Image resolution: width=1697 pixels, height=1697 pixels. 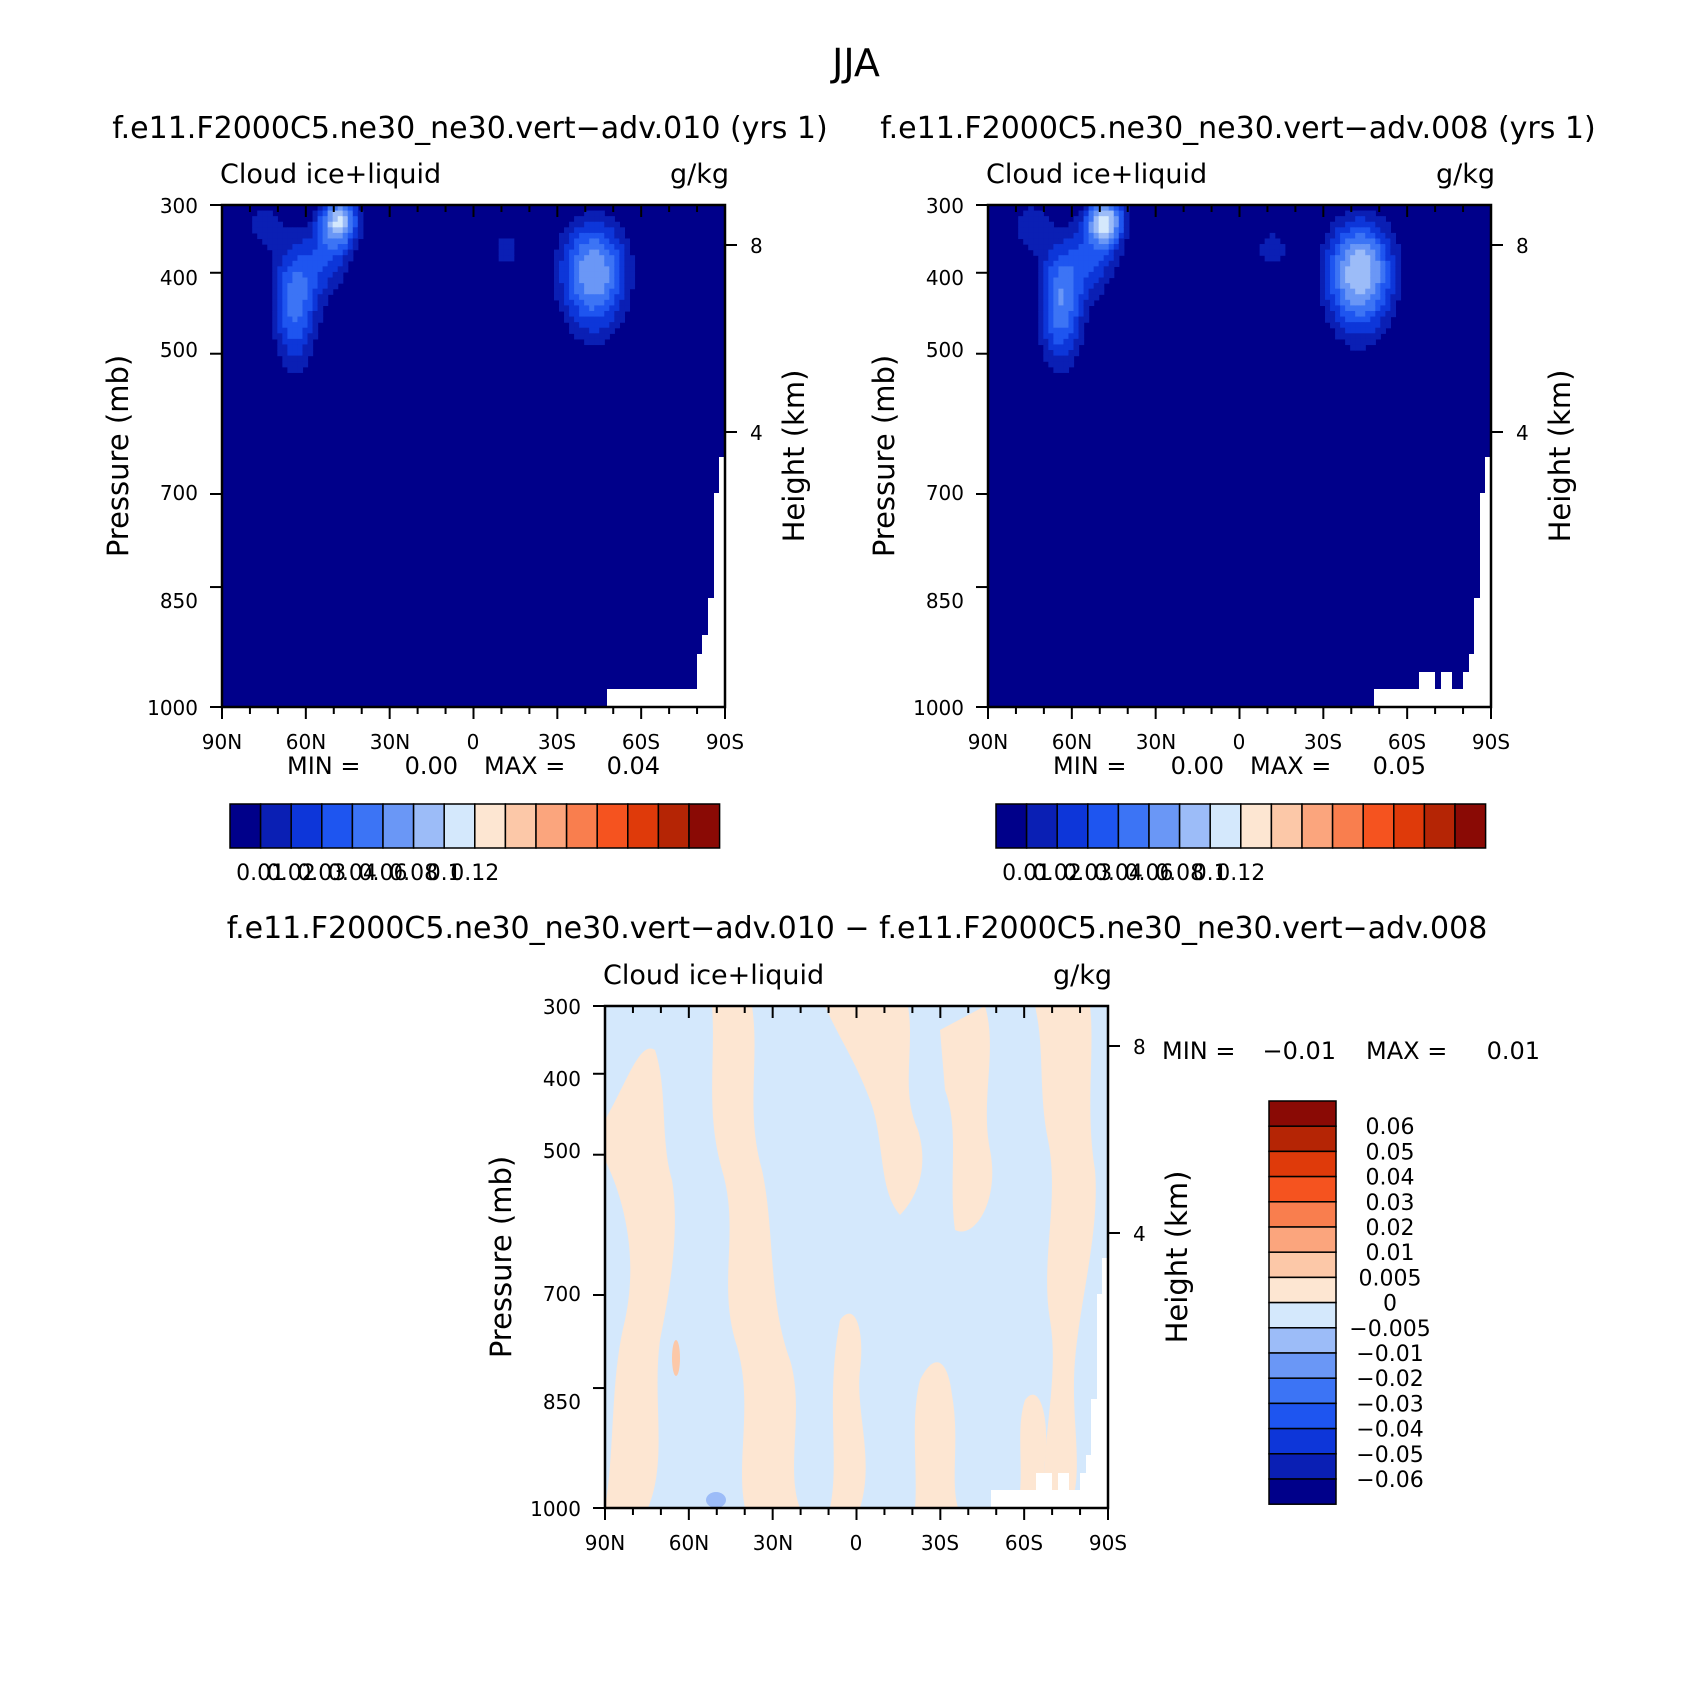 What do you see at coordinates (1082, 975) in the screenshot?
I see `units-label-3: g/kg` at bounding box center [1082, 975].